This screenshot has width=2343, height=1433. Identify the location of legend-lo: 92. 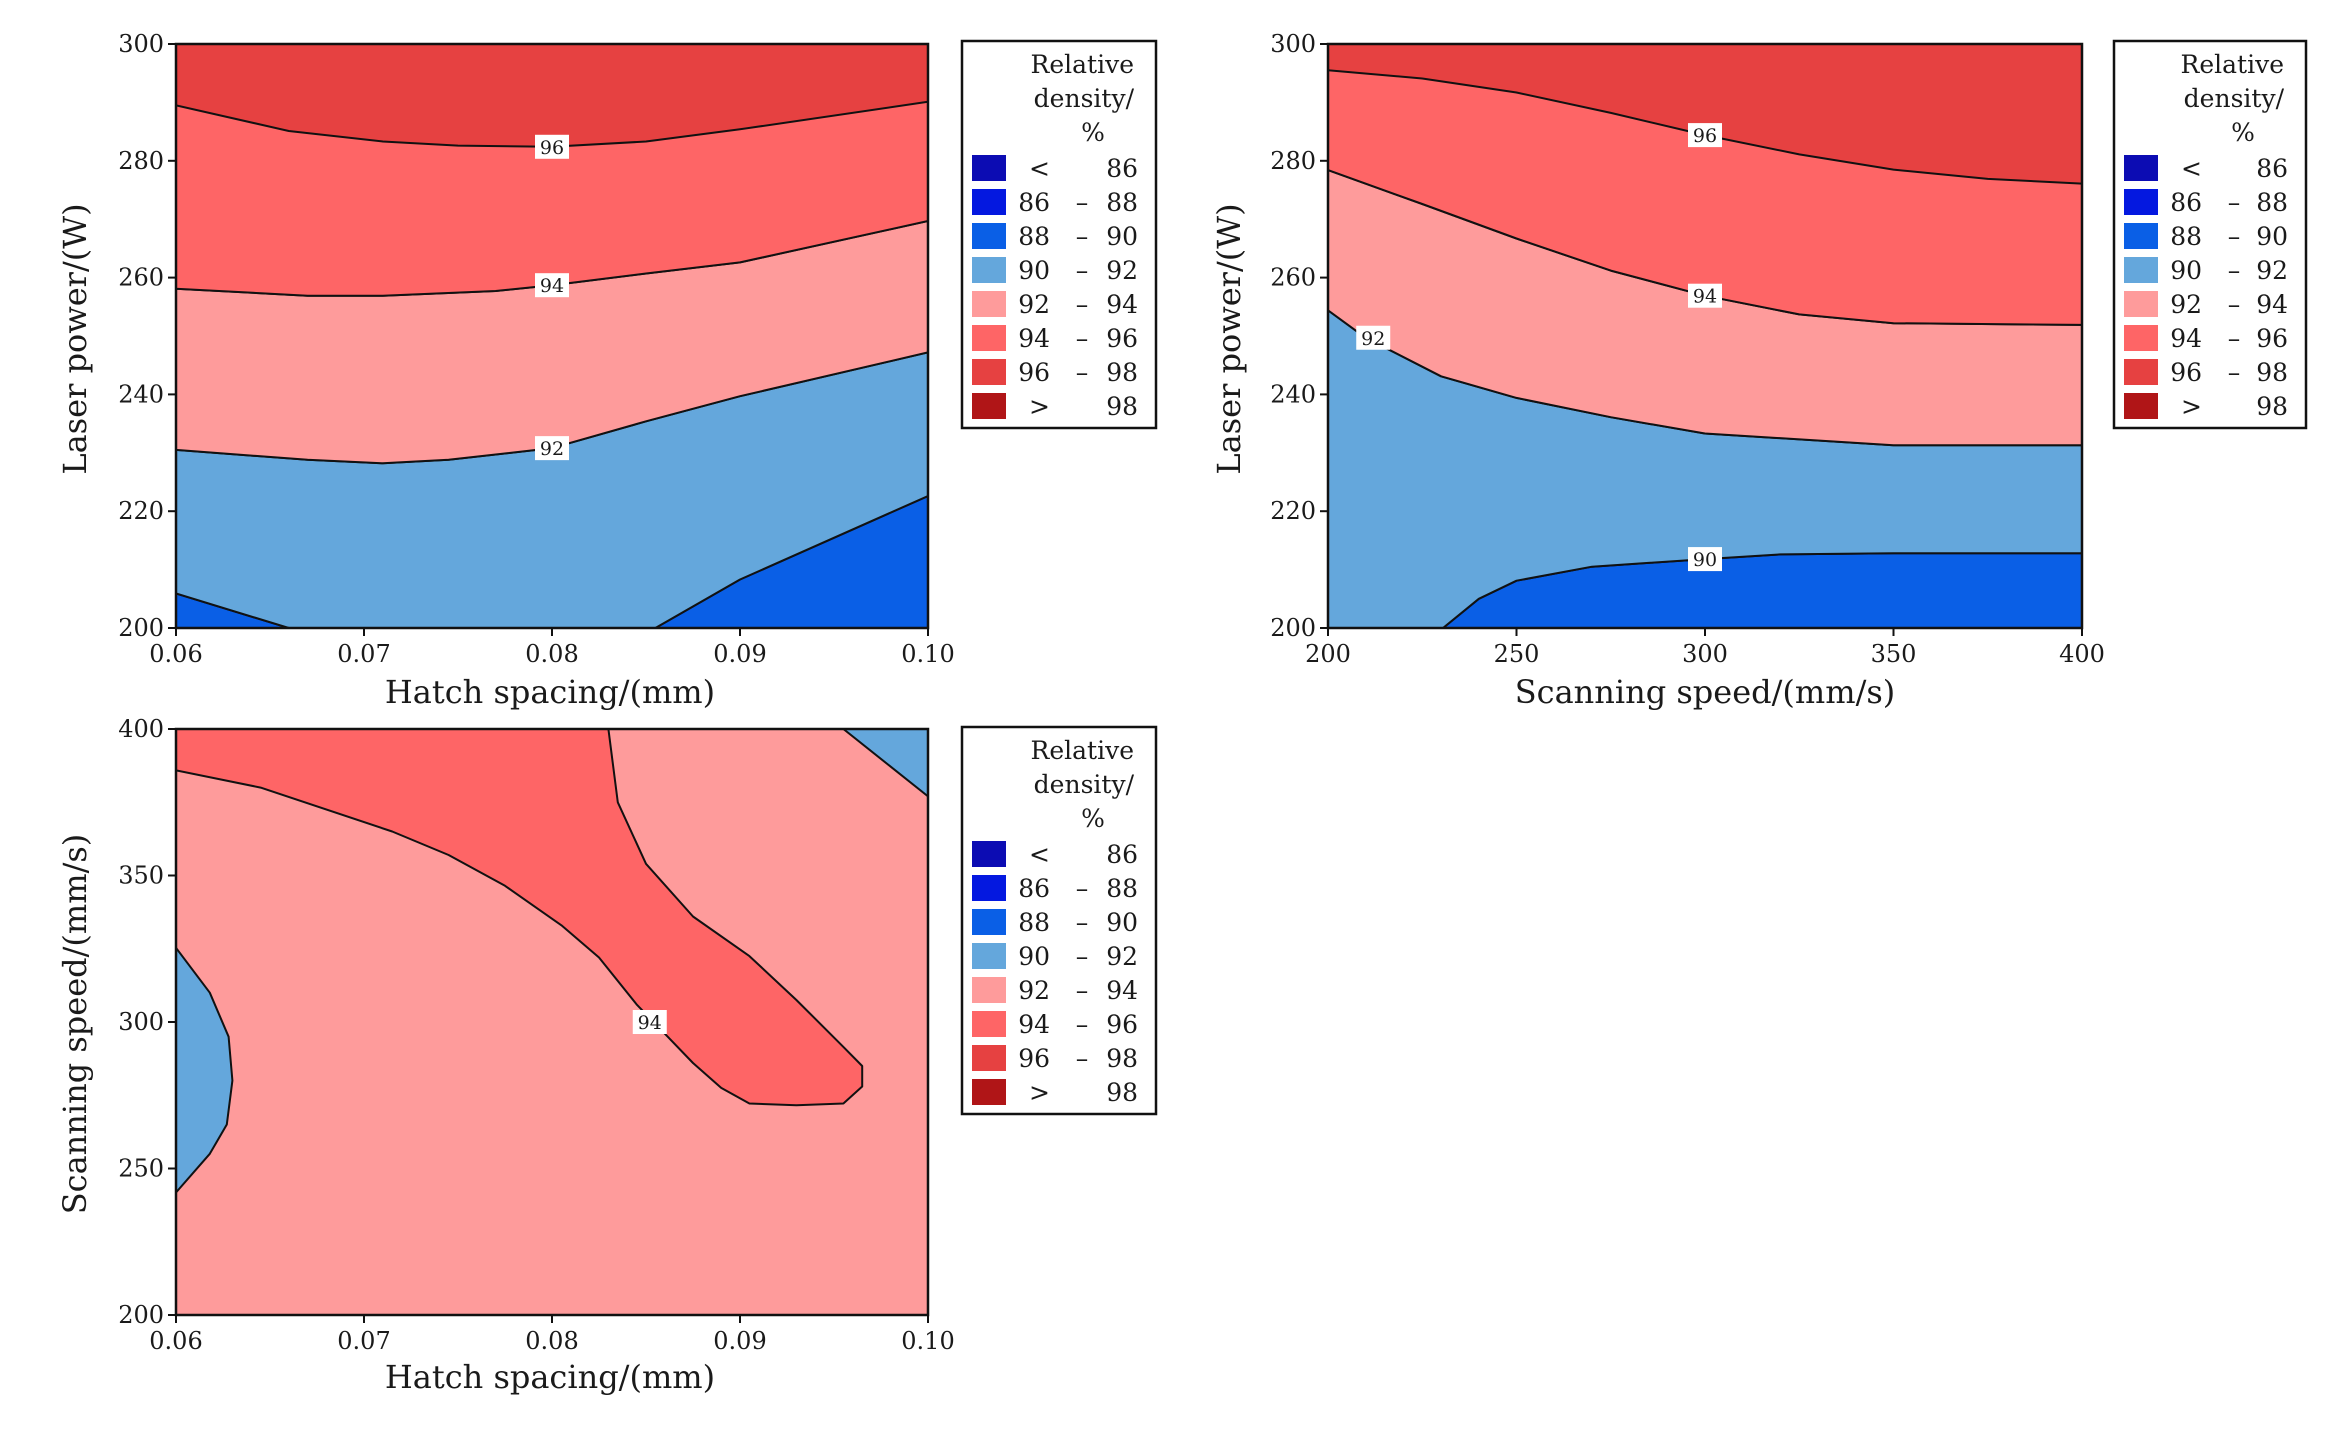
(1034, 304).